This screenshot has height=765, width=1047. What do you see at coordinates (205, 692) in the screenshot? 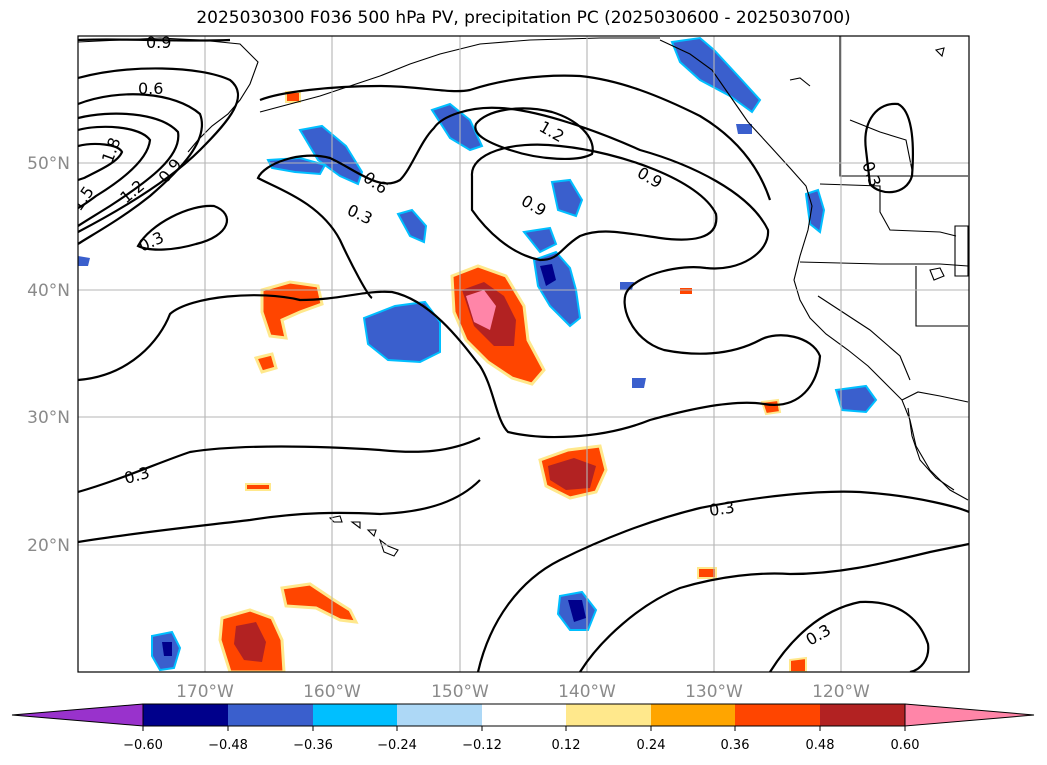
I see `lon-label-170w: 170°W` at bounding box center [205, 692].